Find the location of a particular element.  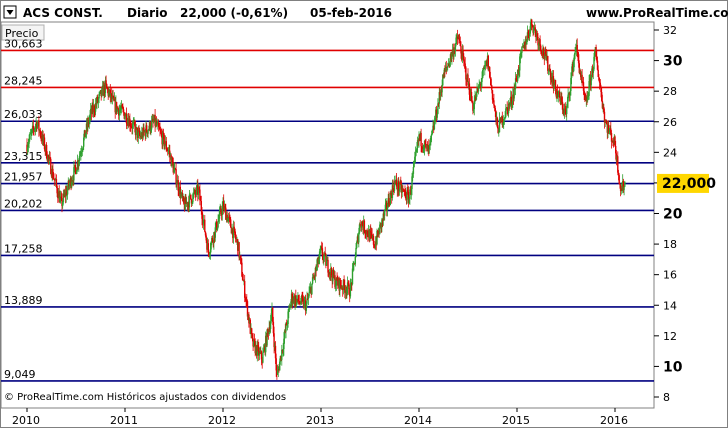

y-tick-label: 16 is located at coordinates (670, 275).